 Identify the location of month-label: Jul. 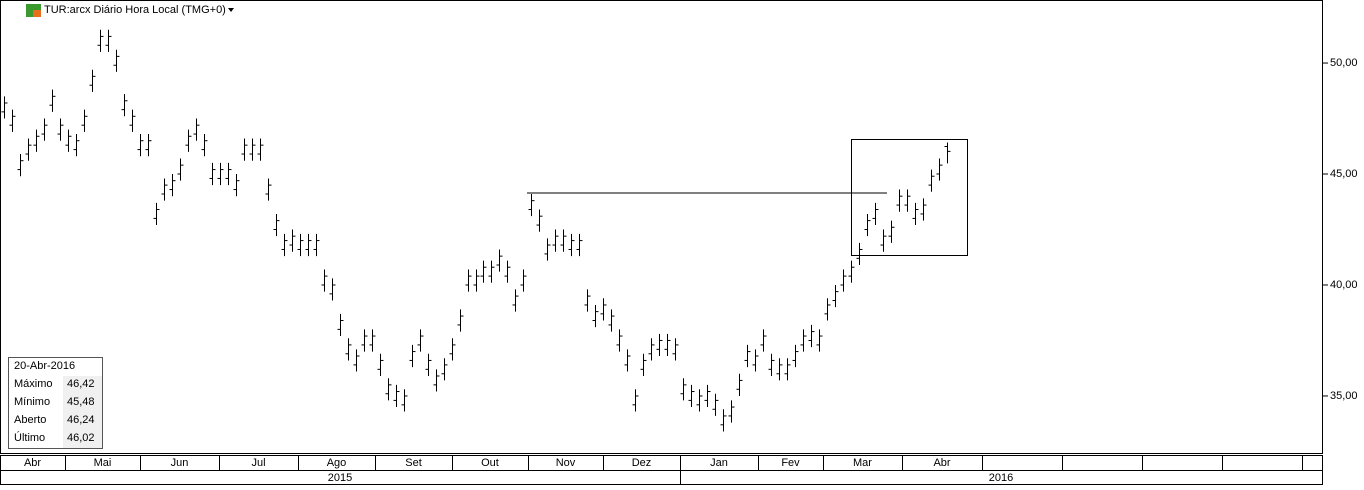
(258, 463).